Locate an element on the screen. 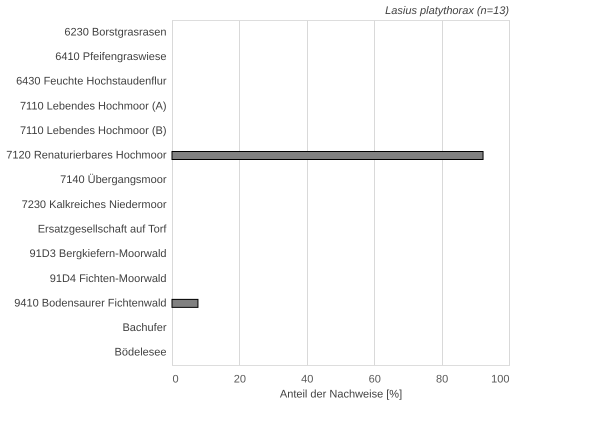 Image resolution: width=603 pixels, height=434 pixels. y-tick-label: Bachufer is located at coordinates (144, 328).